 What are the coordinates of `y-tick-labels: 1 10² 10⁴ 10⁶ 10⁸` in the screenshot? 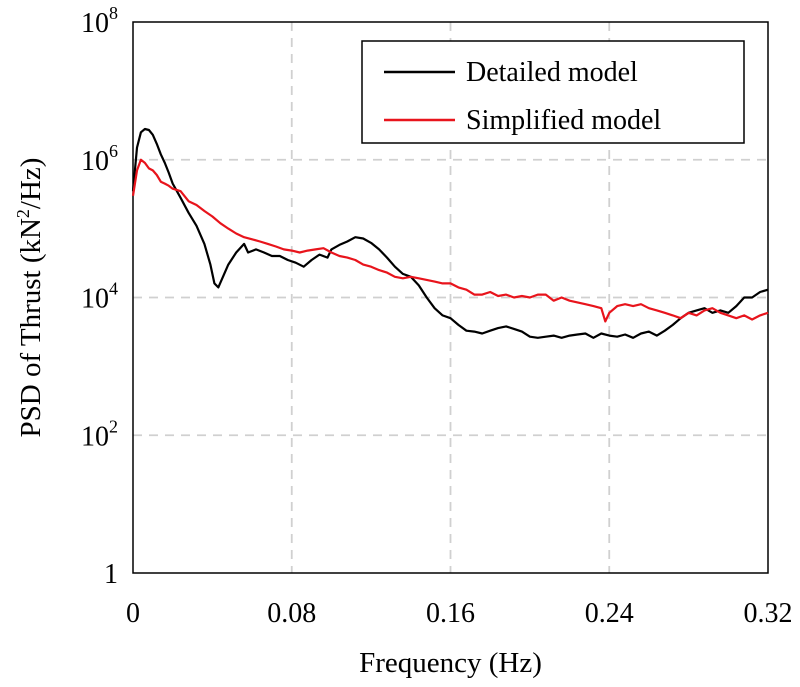 It's located at (99, 296).